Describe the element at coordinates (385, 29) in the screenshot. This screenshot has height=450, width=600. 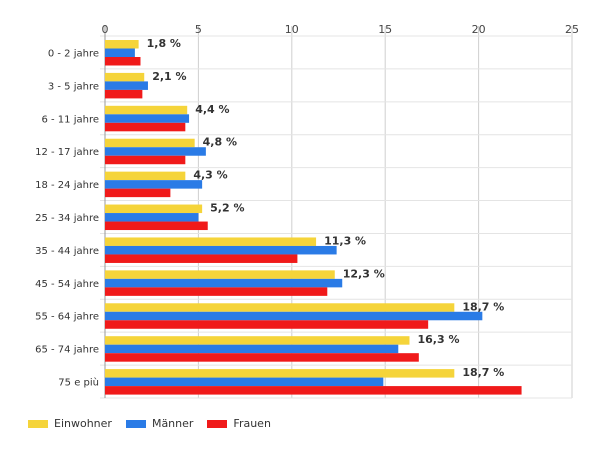
I see `x-tick-label: 15` at that location.